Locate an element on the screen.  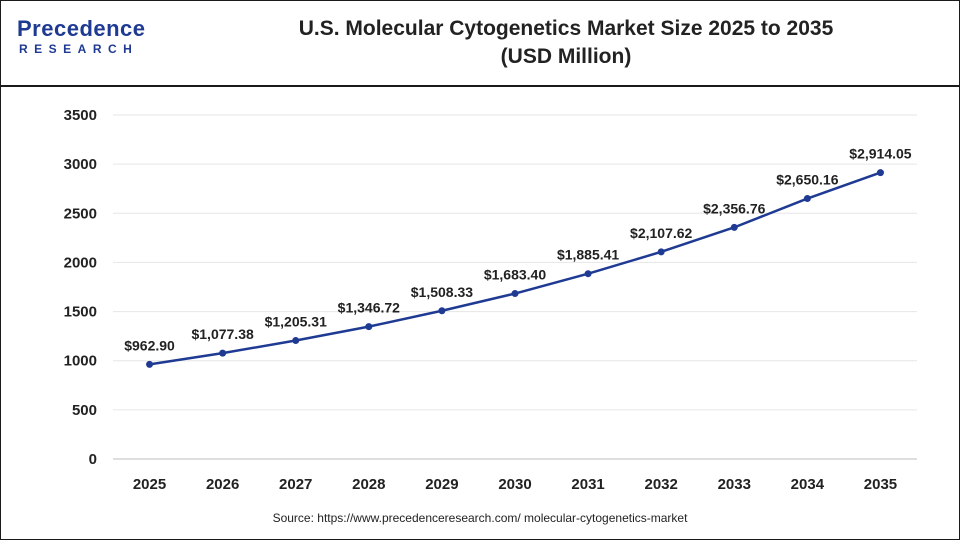
x-tick-label: 2032 is located at coordinates (660, 484).